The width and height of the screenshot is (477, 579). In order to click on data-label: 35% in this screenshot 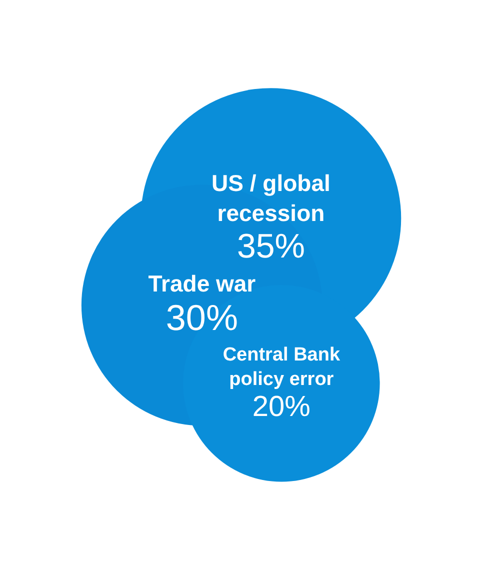, I will do `click(271, 246)`.